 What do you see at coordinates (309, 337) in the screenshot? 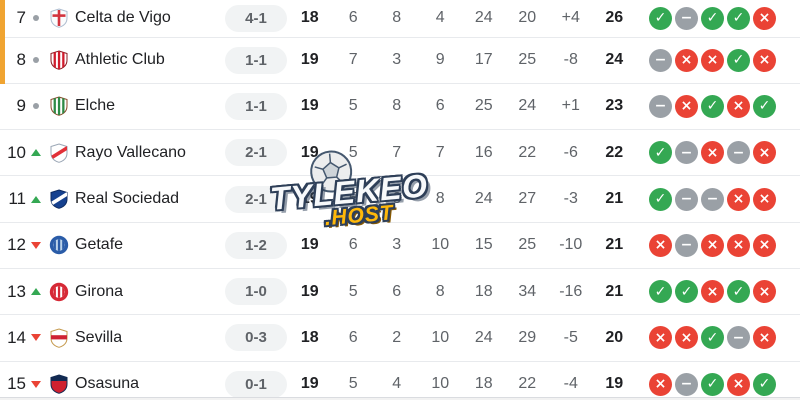
I see `stat-matches-played: 18` at bounding box center [309, 337].